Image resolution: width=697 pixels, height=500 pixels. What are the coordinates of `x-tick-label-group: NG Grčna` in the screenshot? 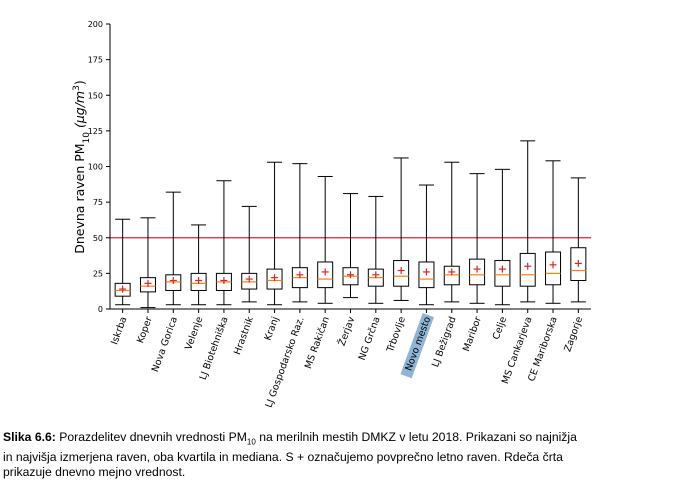 It's located at (370, 338).